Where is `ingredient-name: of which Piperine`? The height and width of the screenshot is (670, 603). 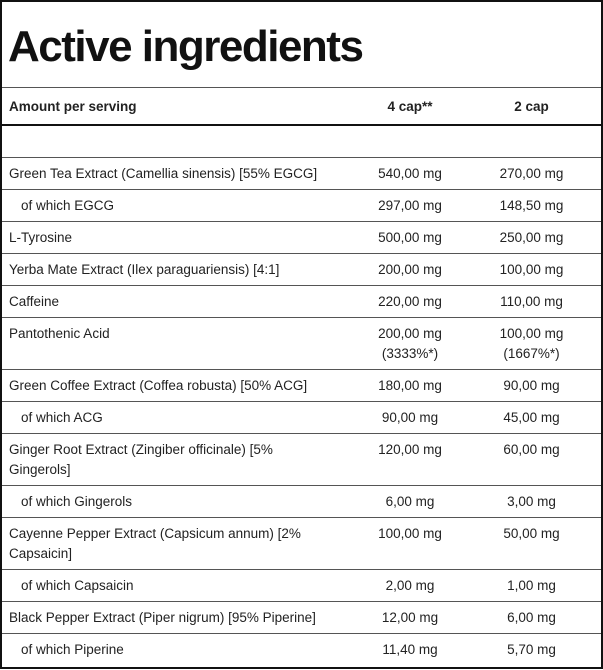 ingredient-name: of which Piperine is located at coordinates (72, 649).